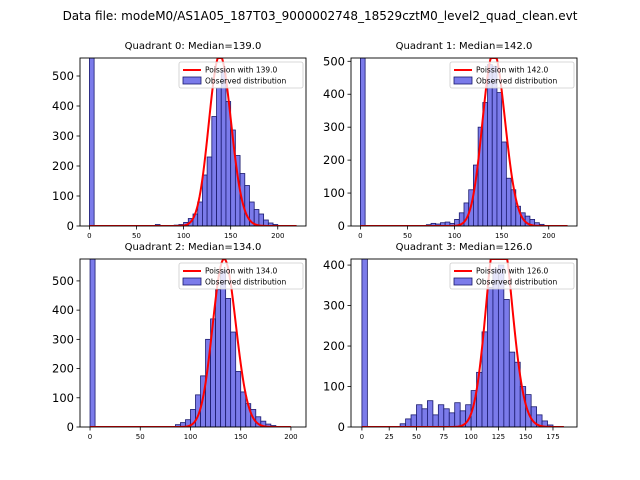  I want to click on panel-title: Quadrant 2: Median=134.0, so click(193, 247).